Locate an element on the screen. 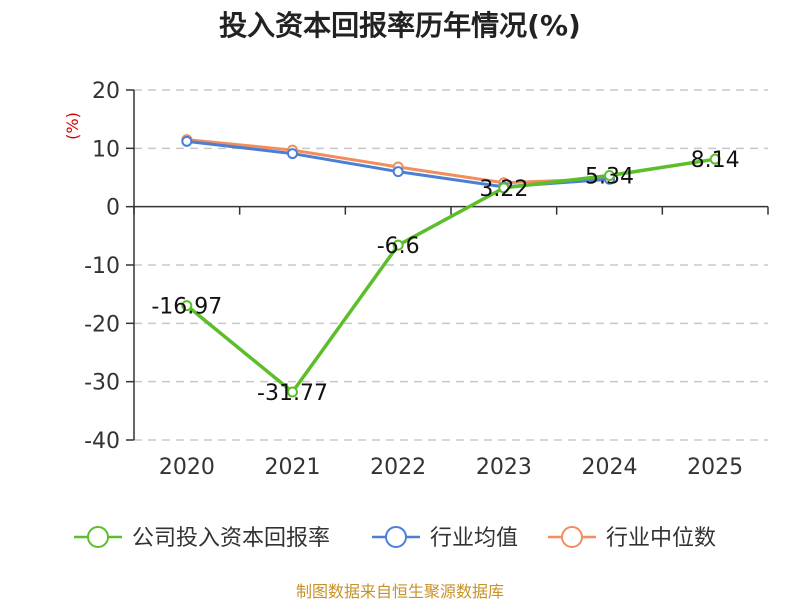  data-label: -16.97 is located at coordinates (186, 307).